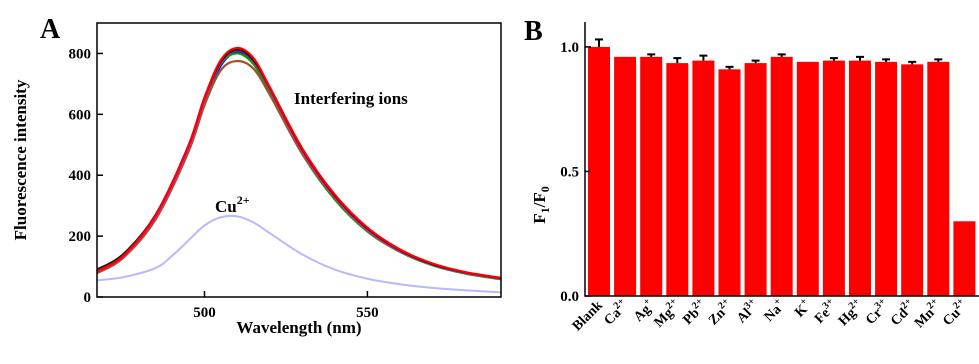 The width and height of the screenshot is (979, 364). What do you see at coordinates (860, 178) in the screenshot?
I see `bar-hg` at bounding box center [860, 178].